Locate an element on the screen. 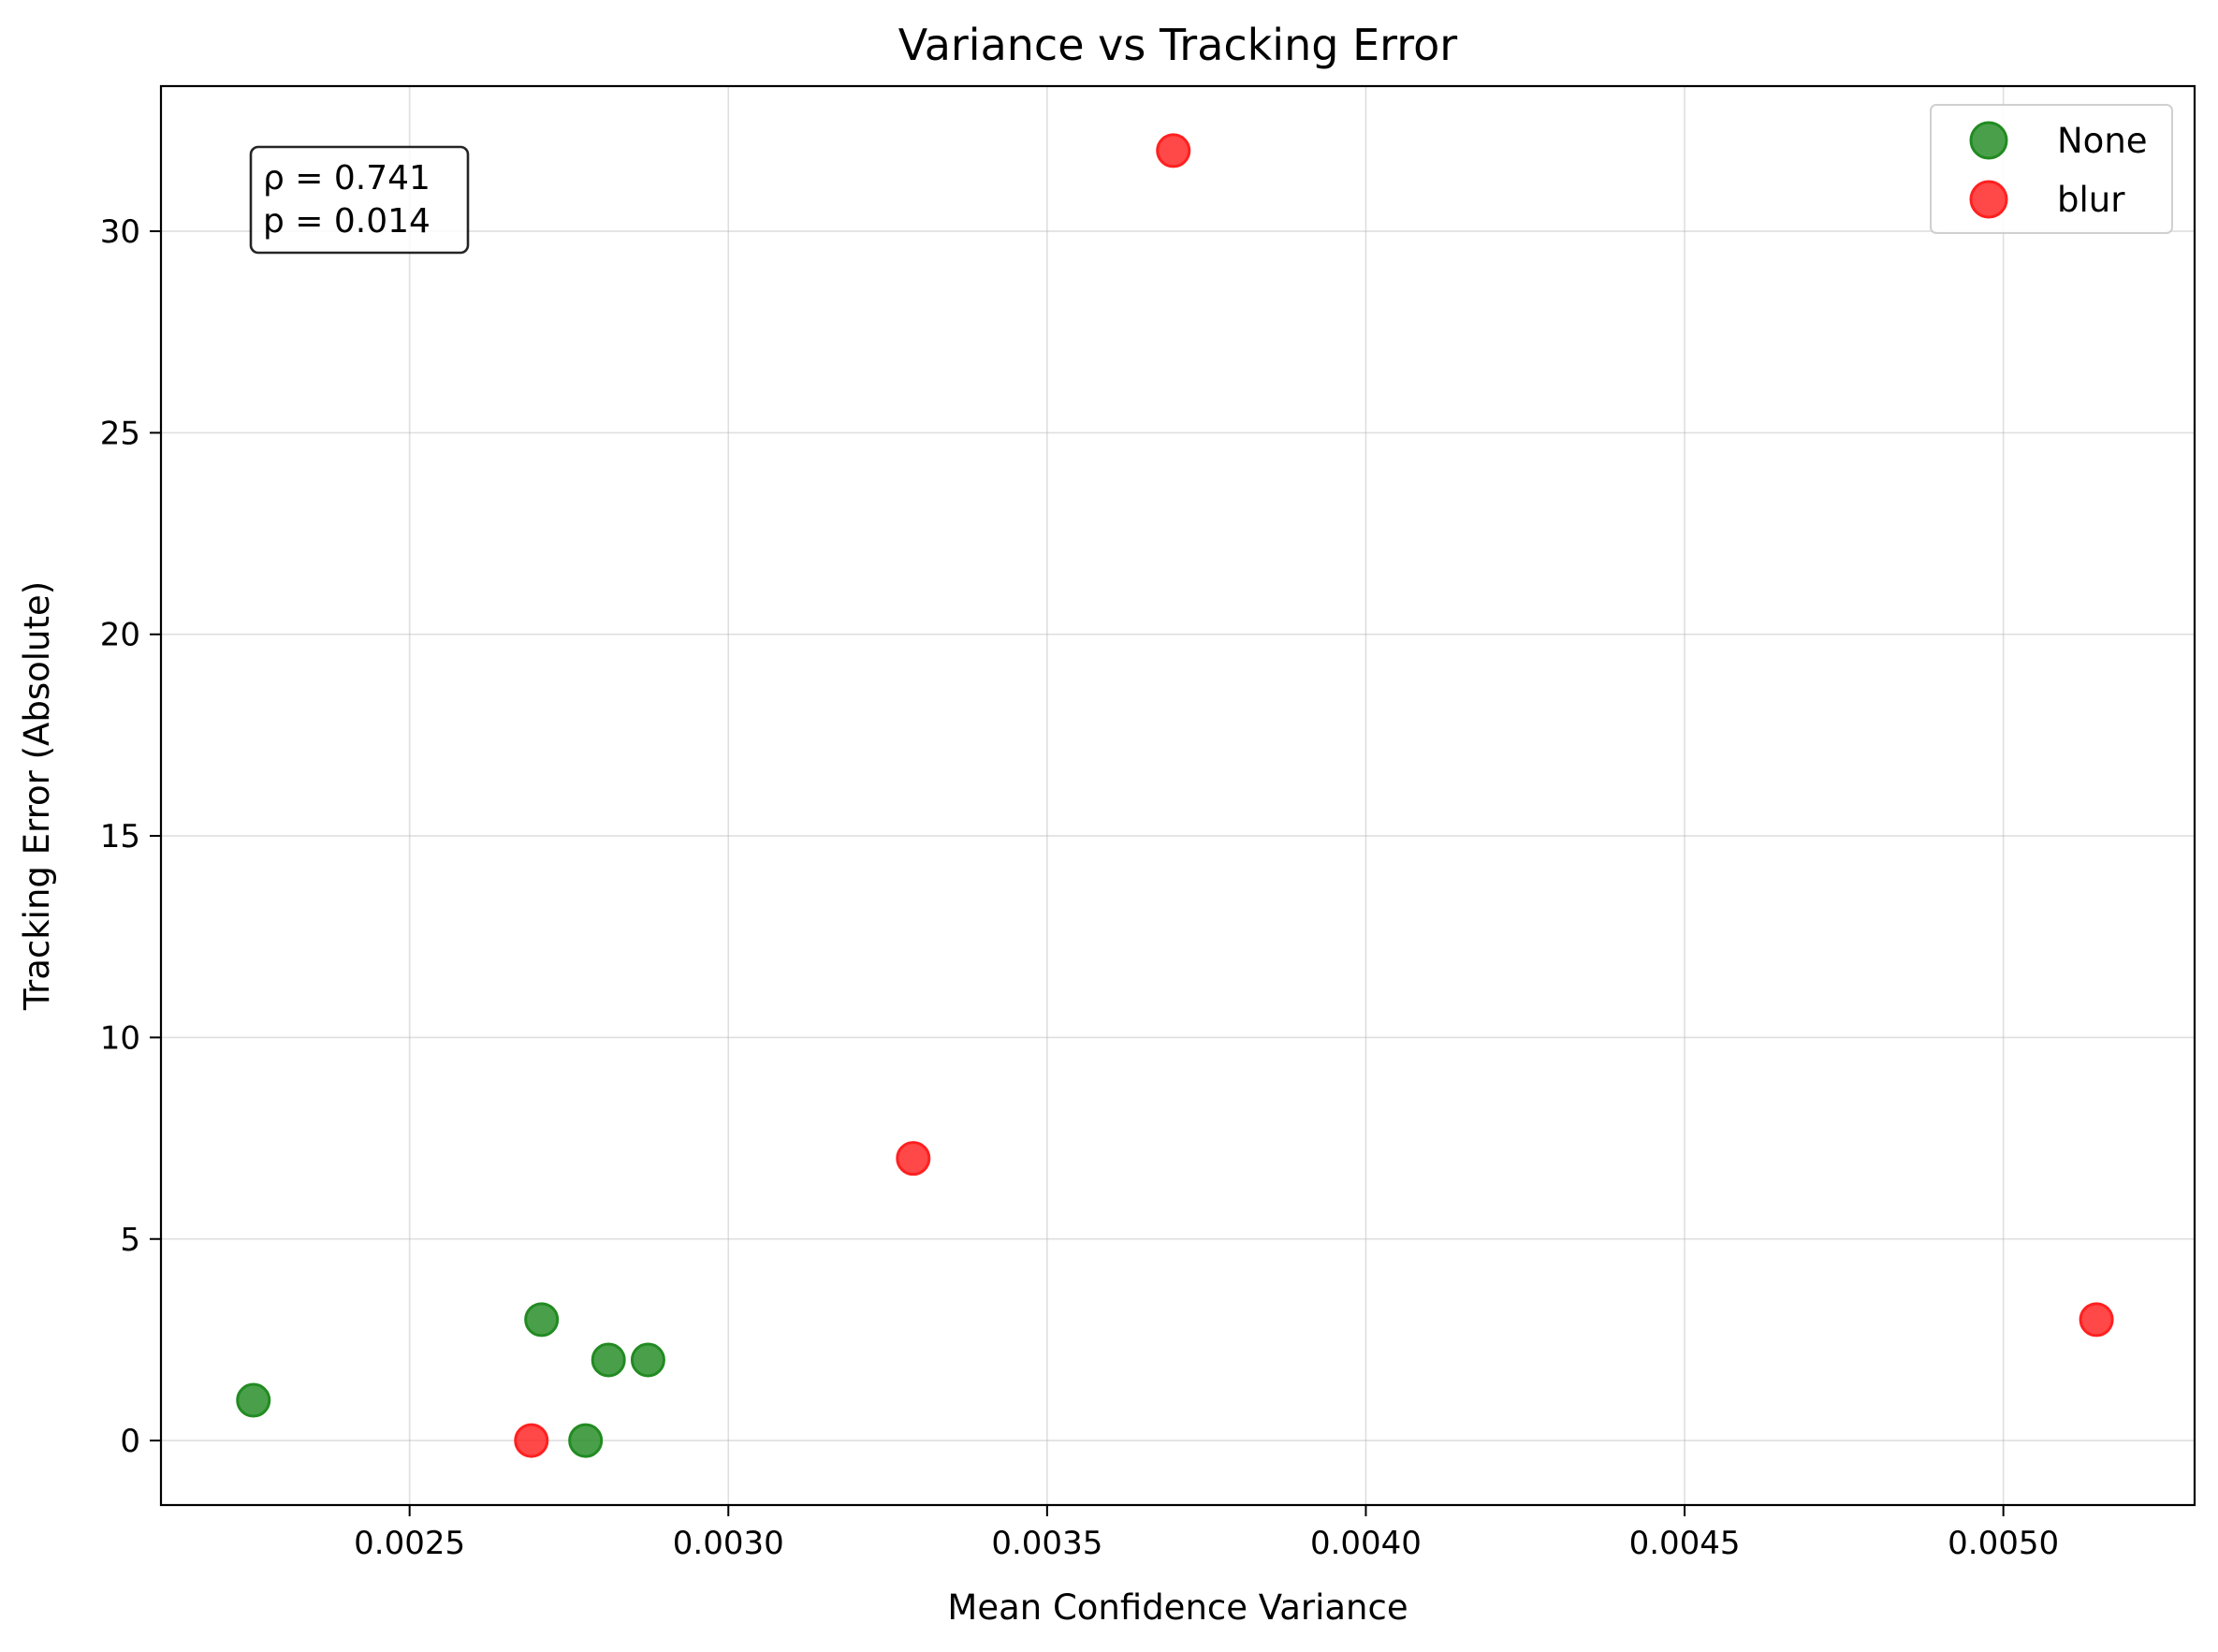  legend-marker-blur is located at coordinates (1989, 199).